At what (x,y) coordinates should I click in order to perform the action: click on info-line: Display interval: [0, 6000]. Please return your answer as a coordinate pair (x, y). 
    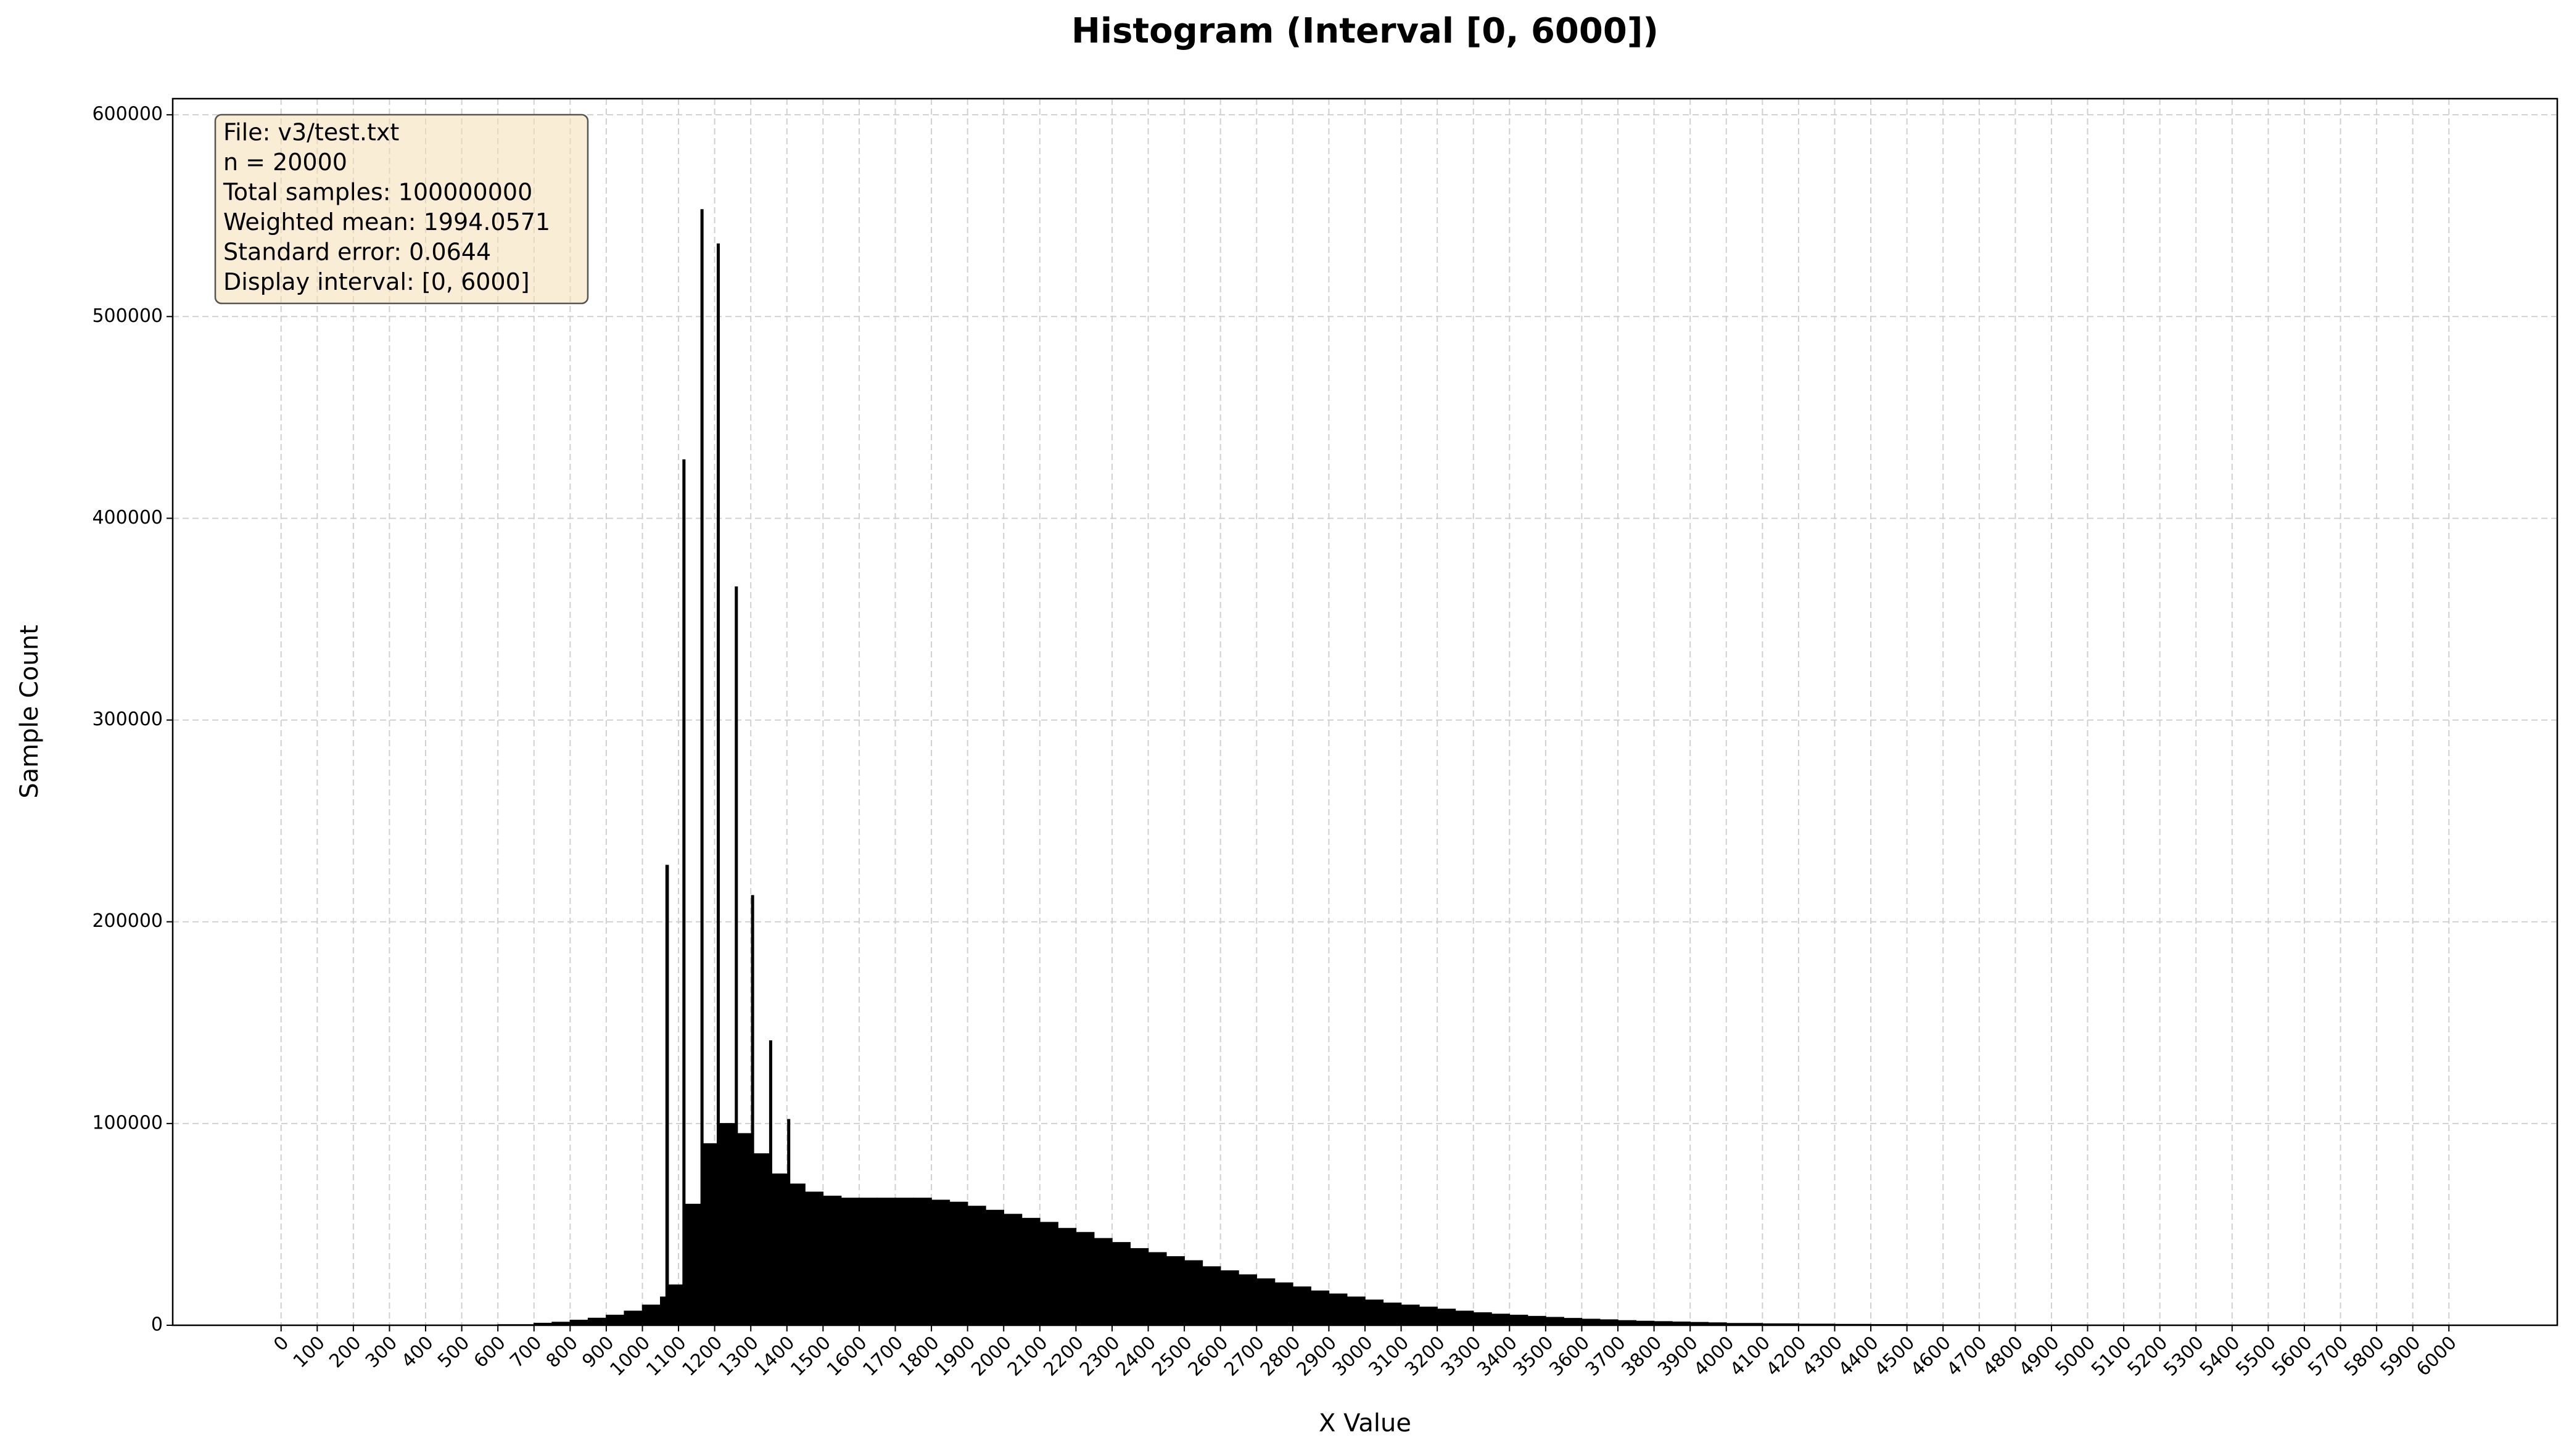
    Looking at the image, I should click on (377, 281).